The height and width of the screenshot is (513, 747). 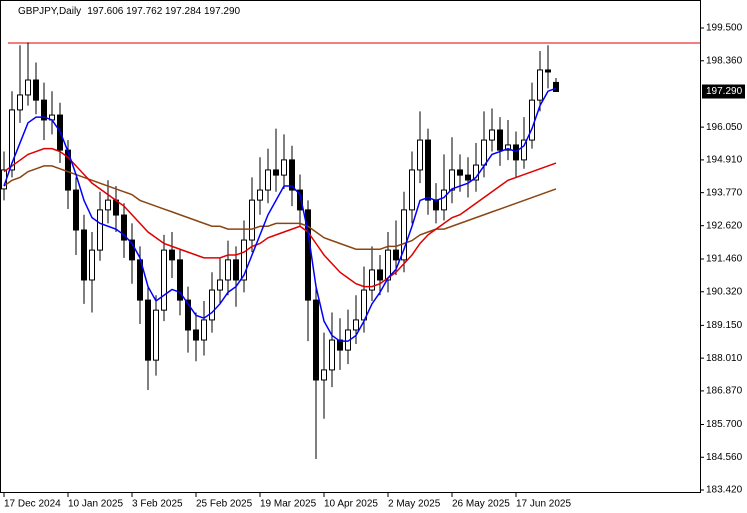 I want to click on y-tick-label: 191.460, so click(x=724, y=259).